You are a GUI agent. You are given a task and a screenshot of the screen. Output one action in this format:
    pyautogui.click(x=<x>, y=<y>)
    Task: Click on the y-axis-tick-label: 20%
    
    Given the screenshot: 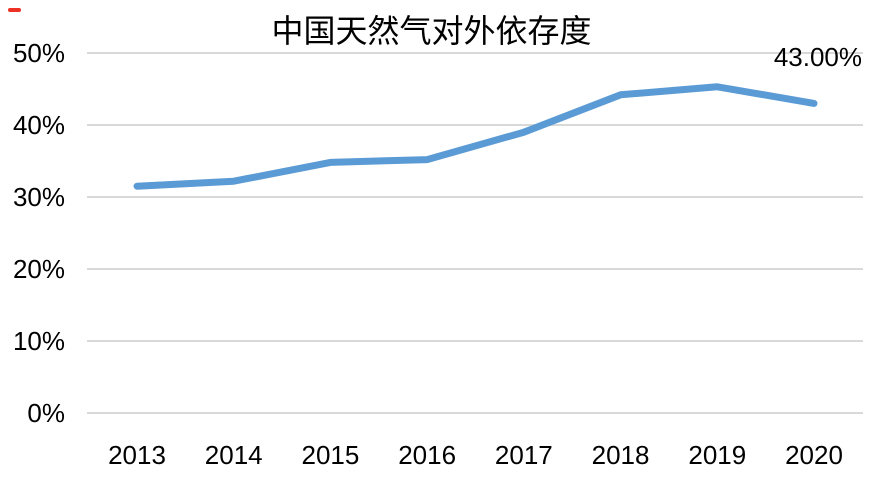 What is the action you would take?
    pyautogui.click(x=38, y=269)
    